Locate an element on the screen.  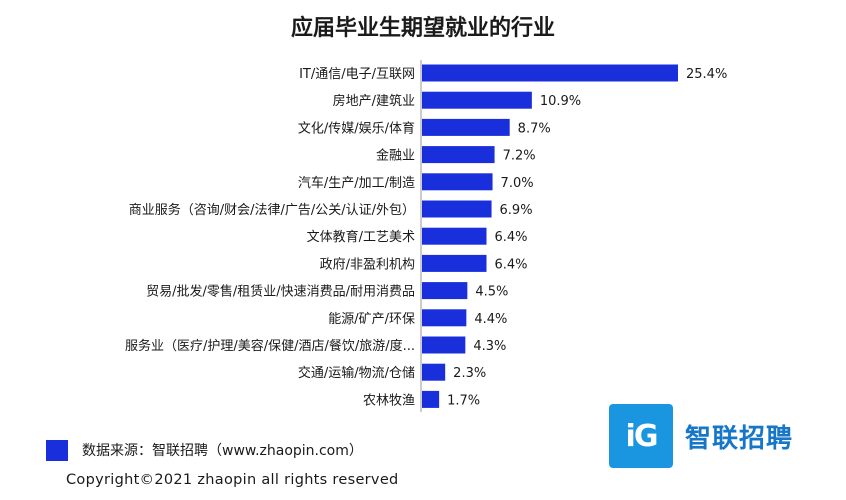
category-label: 文体教育/工艺美术 is located at coordinates (361, 237).